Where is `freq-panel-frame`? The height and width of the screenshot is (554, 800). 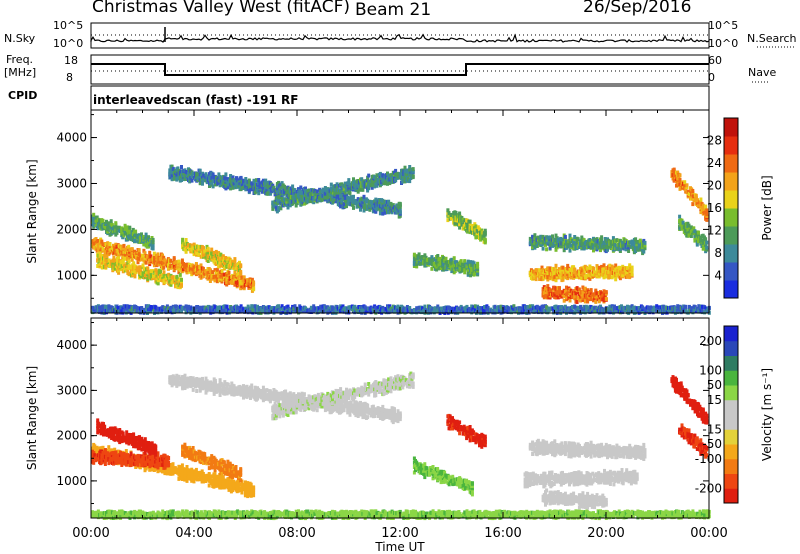
freq-panel-frame is located at coordinates (400, 69).